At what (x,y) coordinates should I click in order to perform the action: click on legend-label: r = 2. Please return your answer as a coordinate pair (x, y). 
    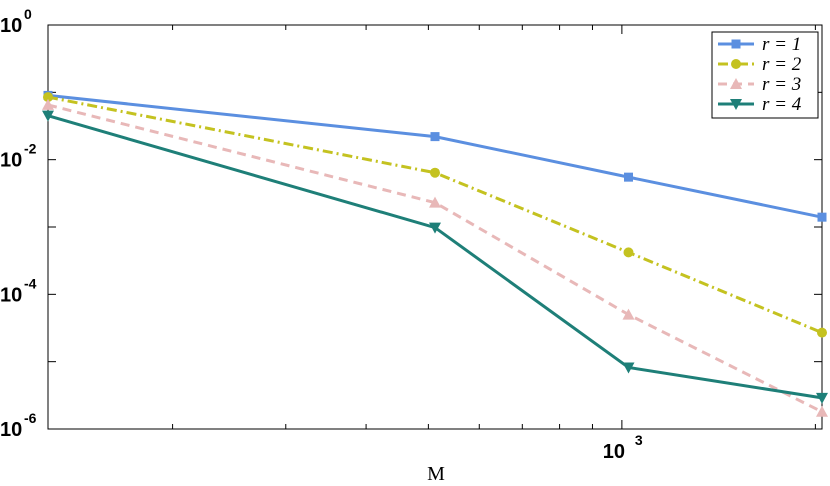
    Looking at the image, I should click on (782, 64).